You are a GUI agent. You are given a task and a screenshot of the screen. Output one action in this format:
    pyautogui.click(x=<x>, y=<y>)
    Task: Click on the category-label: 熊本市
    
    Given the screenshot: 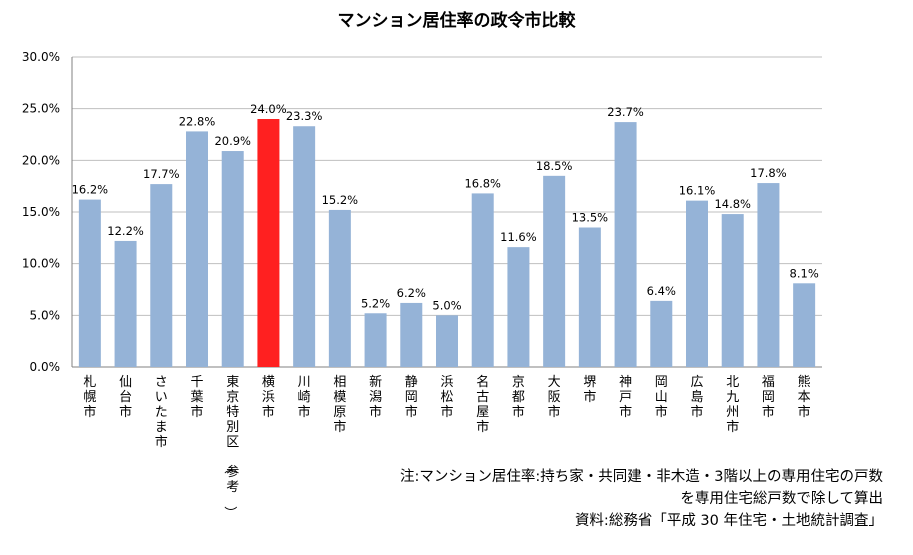 What is the action you would take?
    pyautogui.click(x=804, y=397)
    